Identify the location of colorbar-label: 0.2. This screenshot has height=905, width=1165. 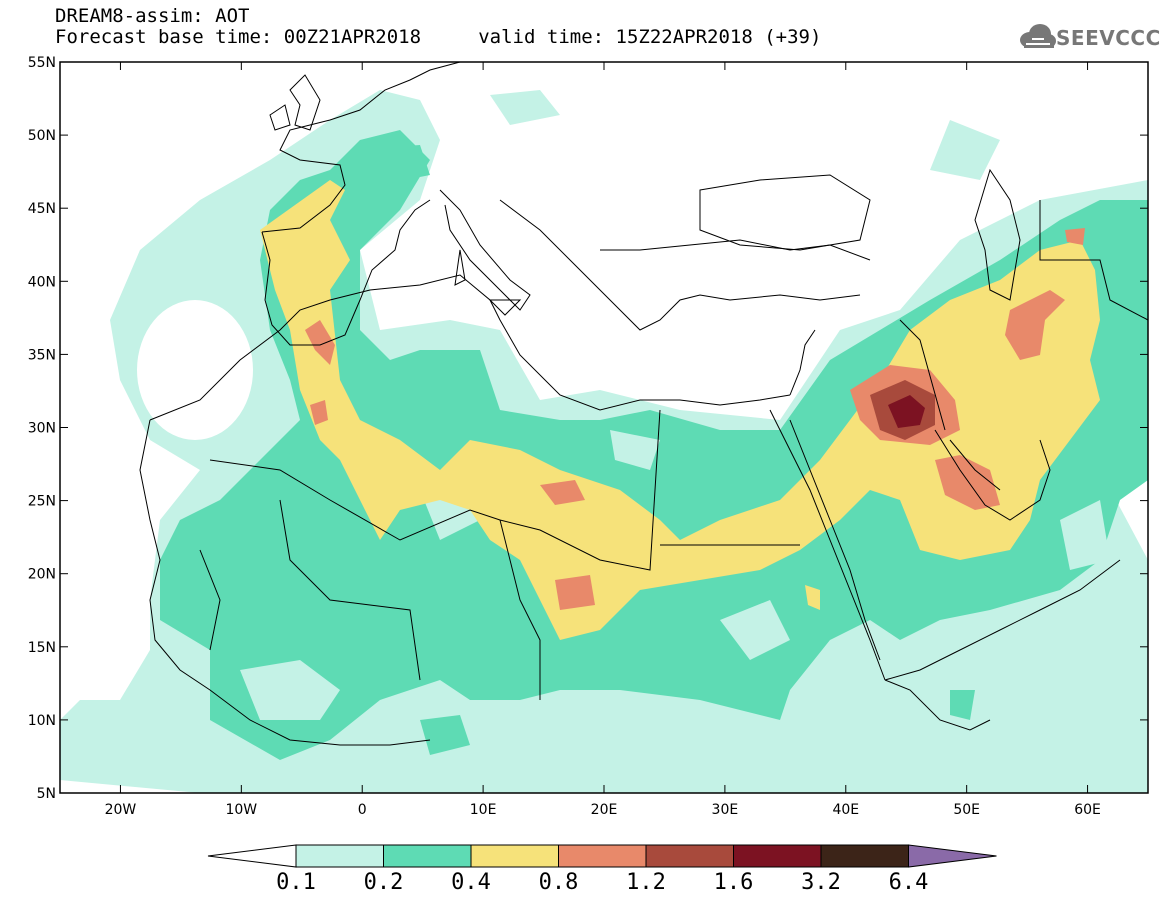
(384, 882).